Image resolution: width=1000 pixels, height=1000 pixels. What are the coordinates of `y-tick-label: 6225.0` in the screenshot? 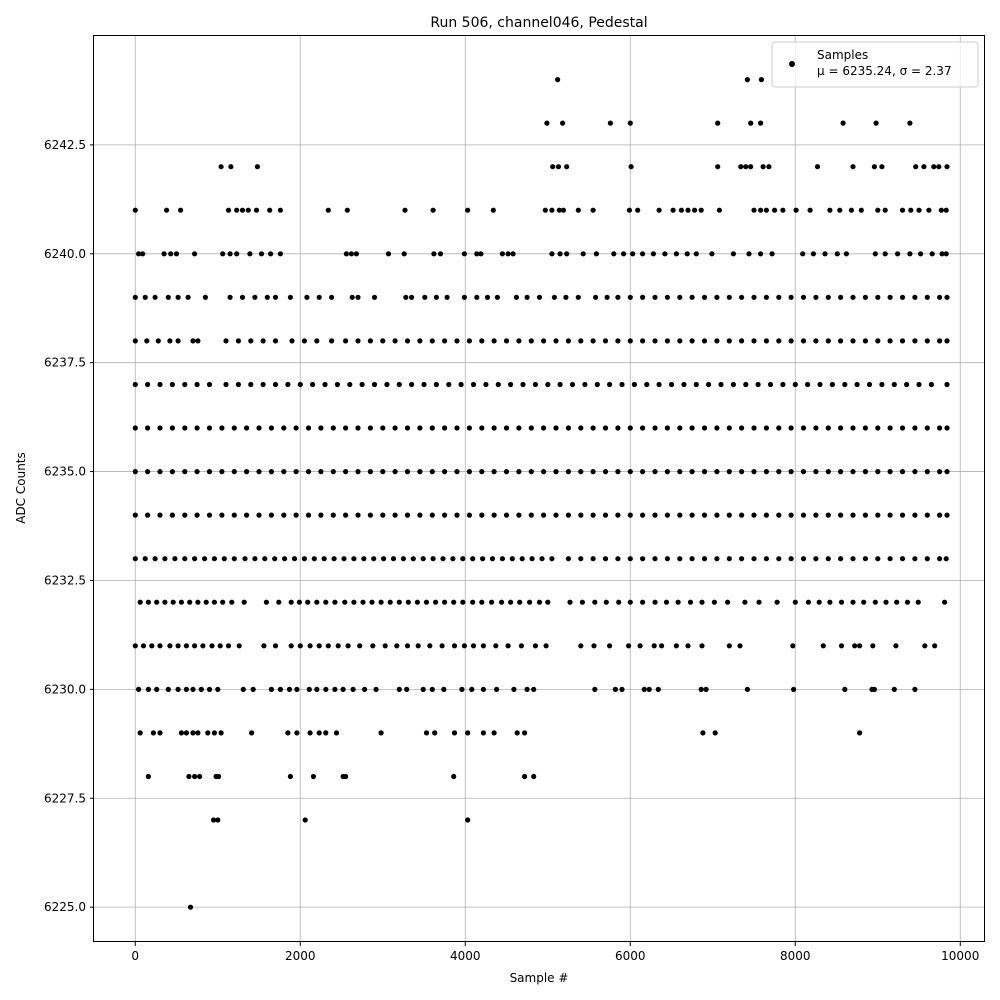 It's located at (65, 907).